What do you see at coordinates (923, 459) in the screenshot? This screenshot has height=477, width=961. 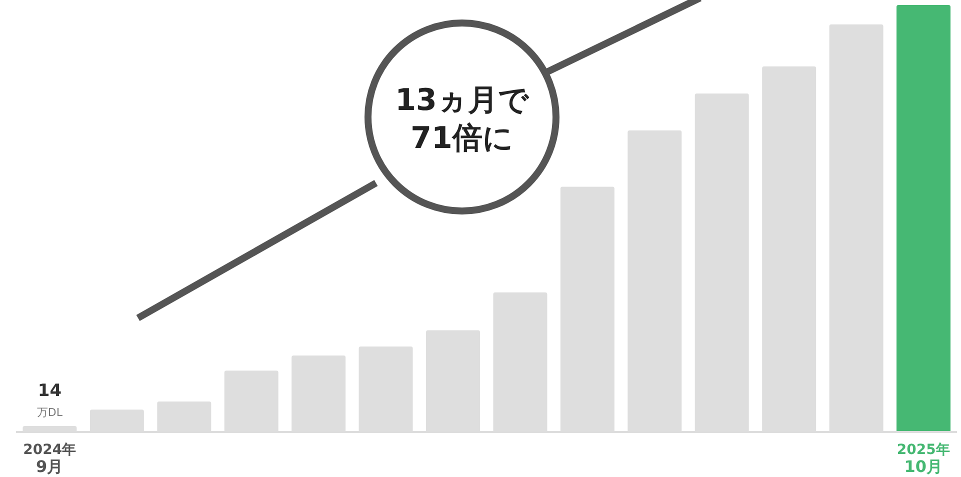 I see `x-tick-label: 2025年 10月` at bounding box center [923, 459].